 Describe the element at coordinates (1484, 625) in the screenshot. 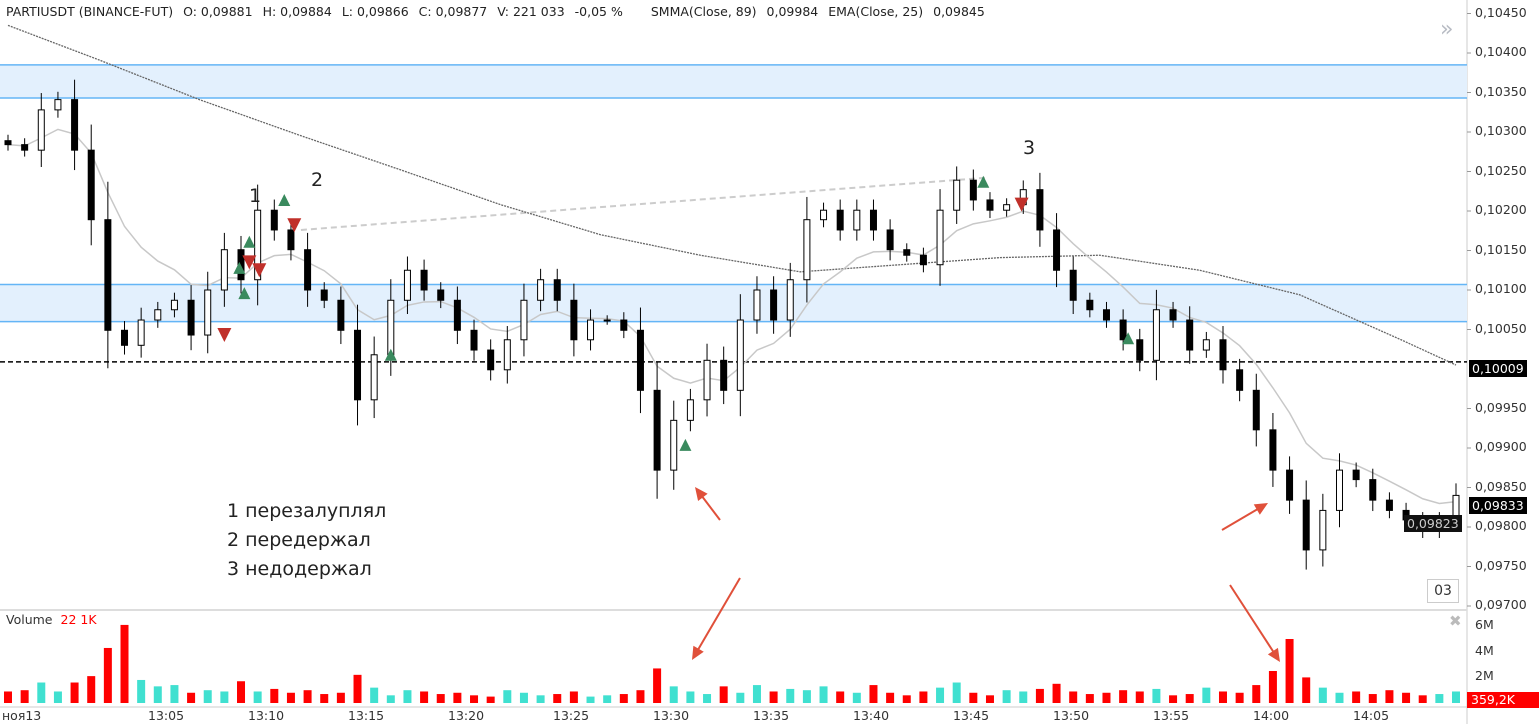

I see `volume-tick-label: 6M` at that location.